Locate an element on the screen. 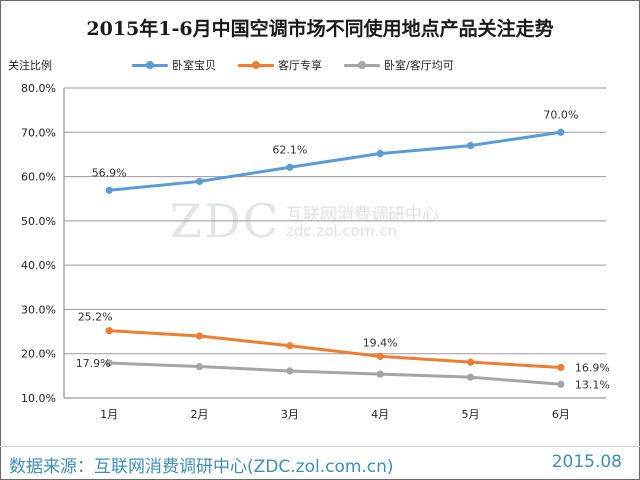 The height and width of the screenshot is (480, 640). data-label: 17.9% is located at coordinates (93, 363).